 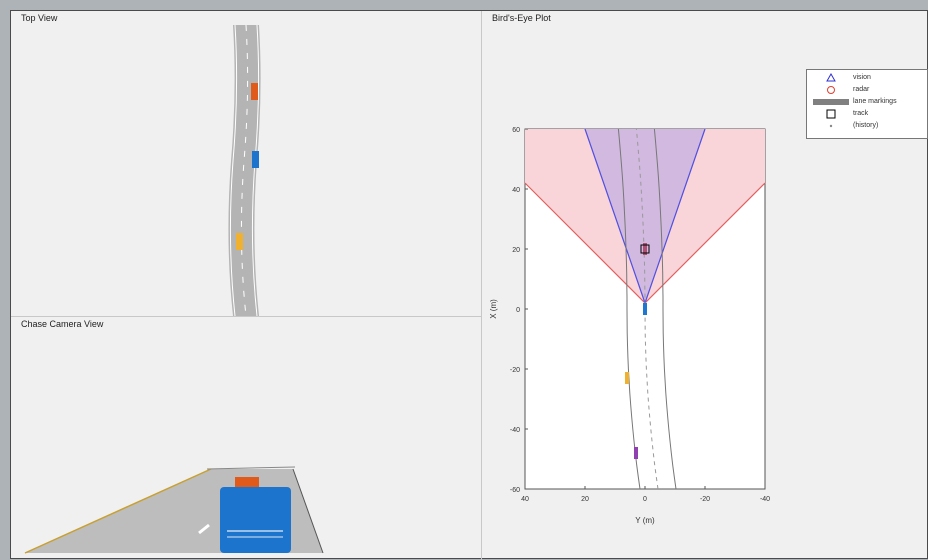 I want to click on legend-label: track, so click(x=861, y=113).